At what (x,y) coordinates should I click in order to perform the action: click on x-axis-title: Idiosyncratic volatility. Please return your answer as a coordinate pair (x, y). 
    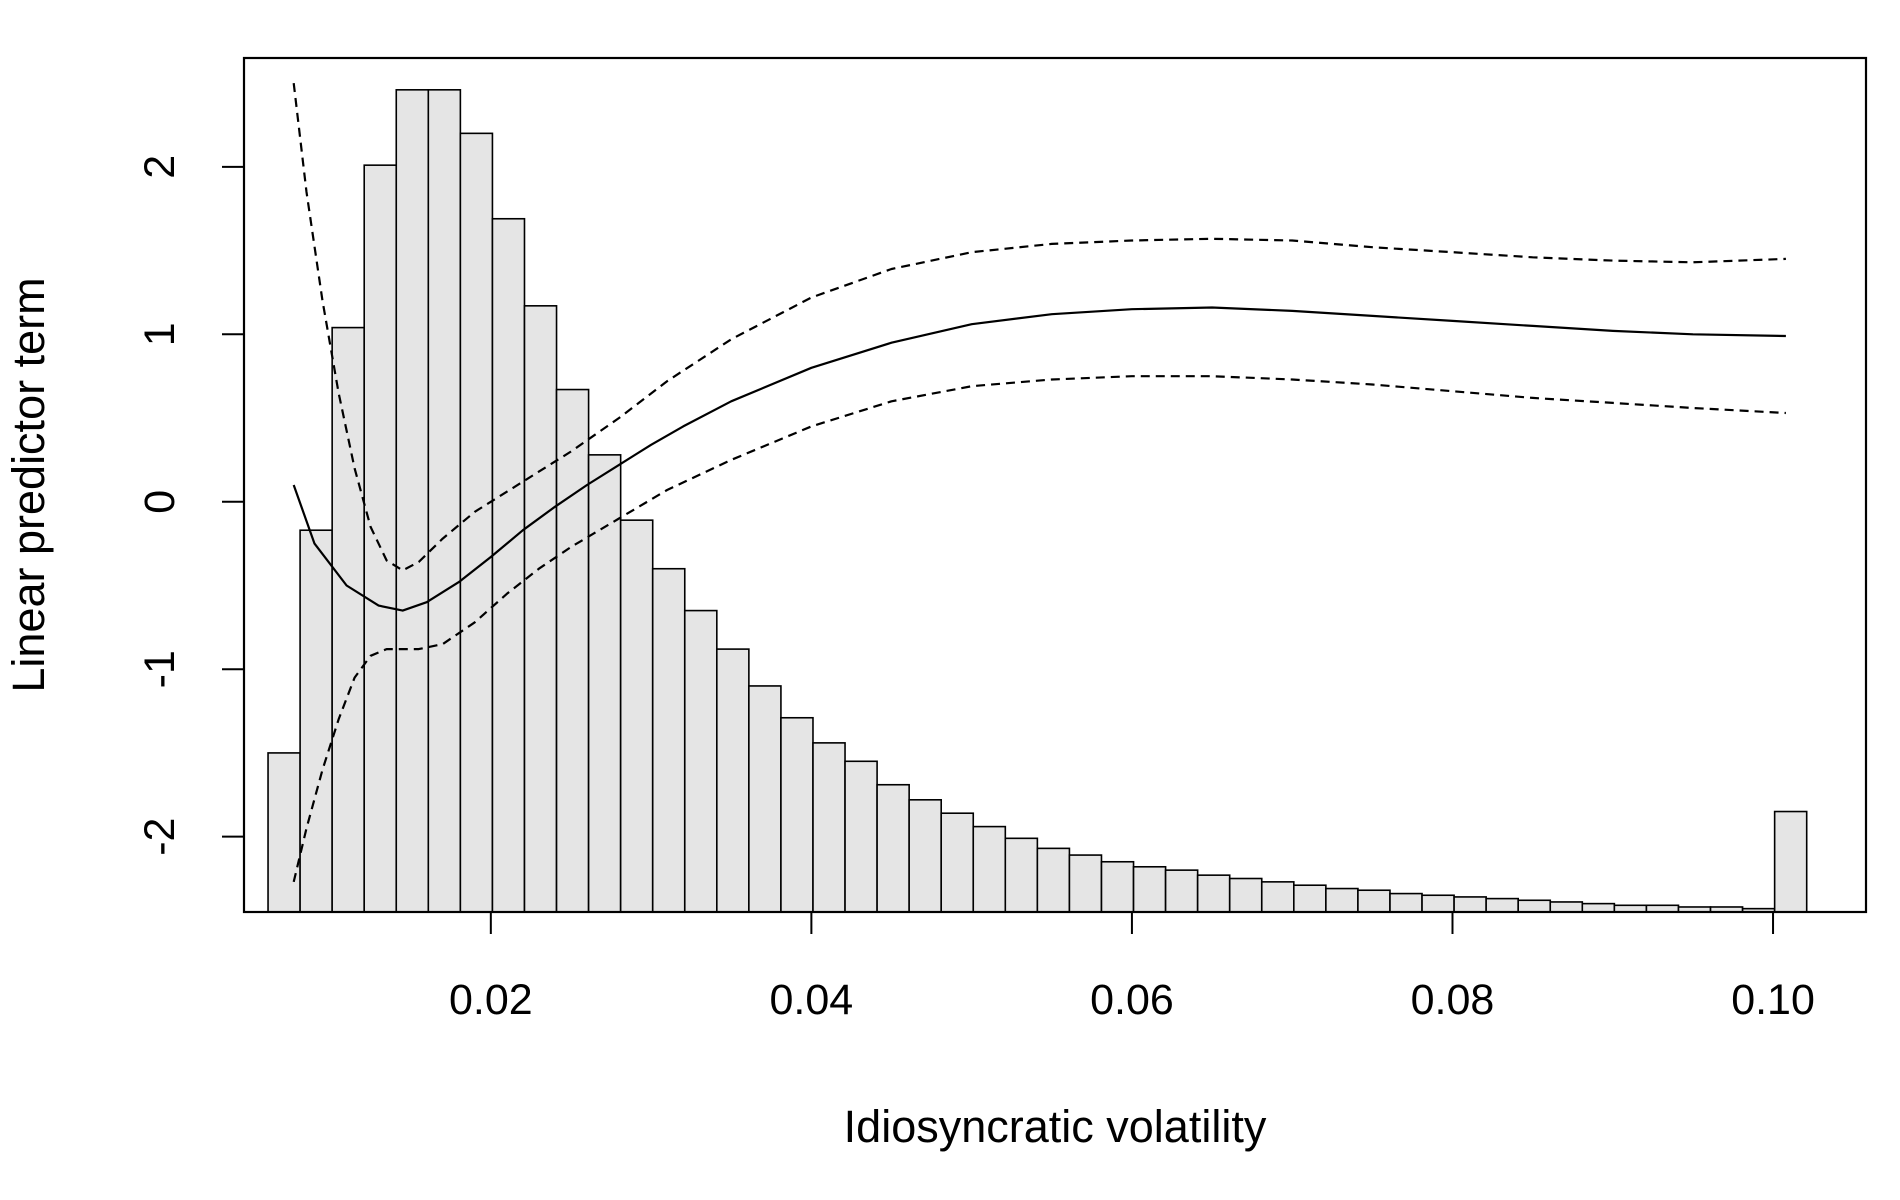
    Looking at the image, I should click on (1055, 1126).